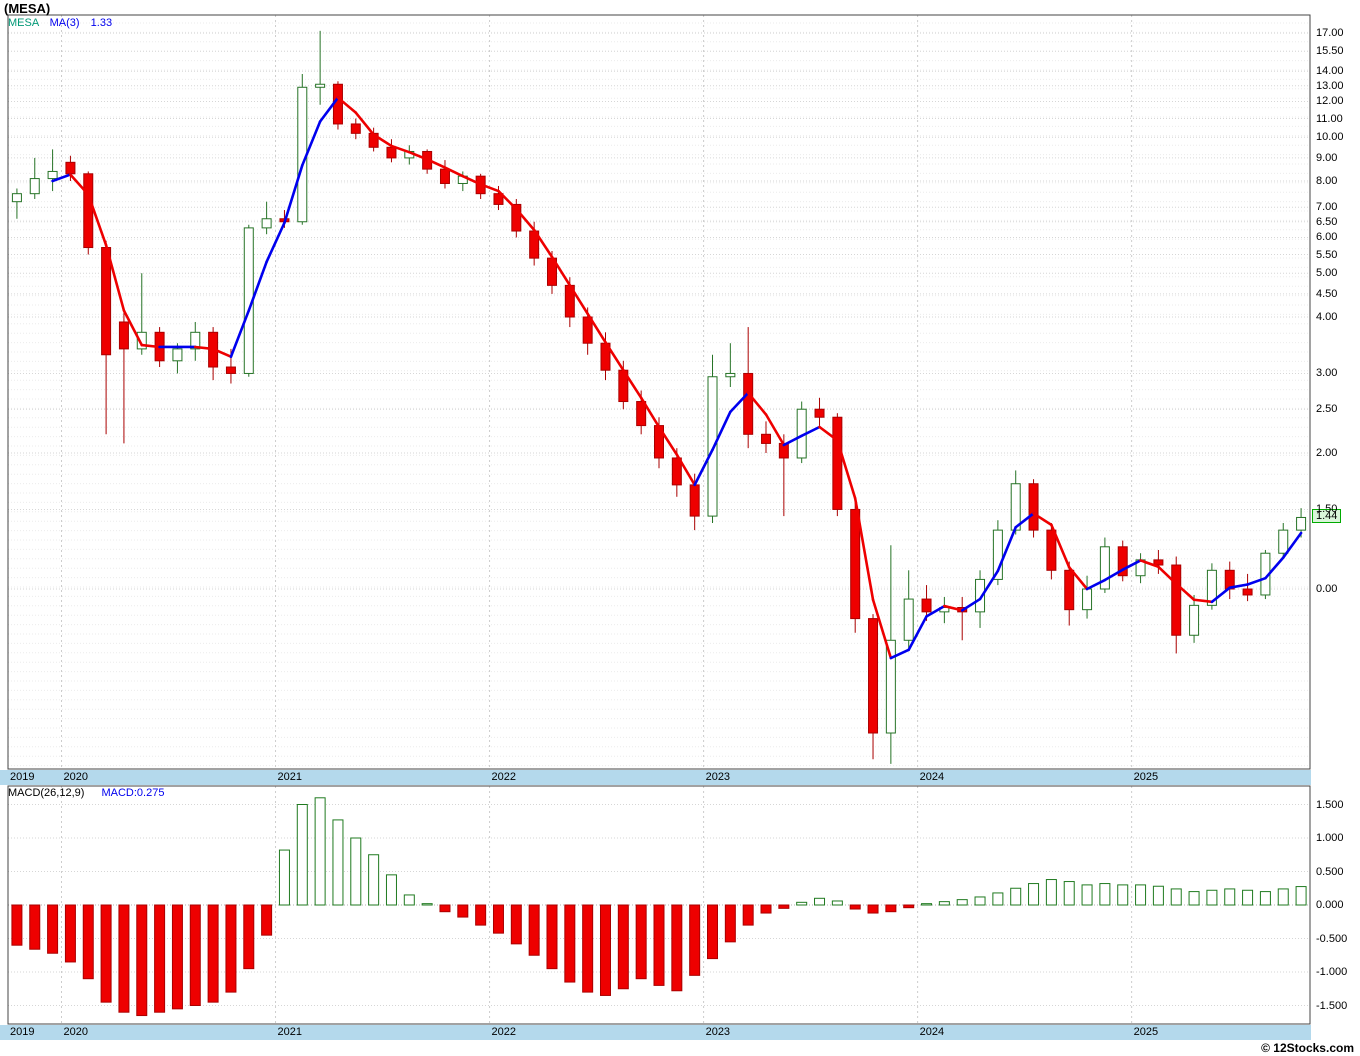 This screenshot has height=1056, width=1360. I want to click on price-axis-tick: 11.00, so click(1329, 118).